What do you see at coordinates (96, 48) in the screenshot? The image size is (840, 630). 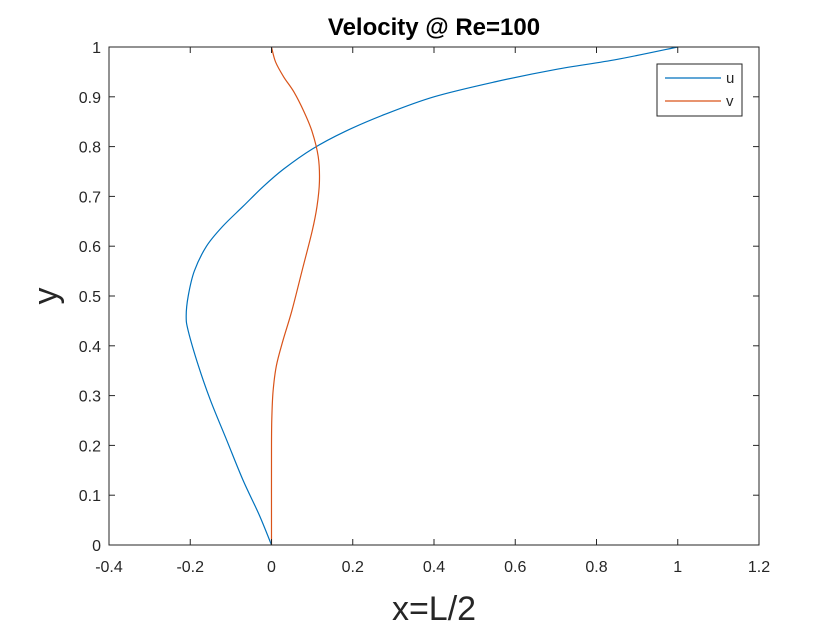 I see `y-tick-label: 1` at bounding box center [96, 48].